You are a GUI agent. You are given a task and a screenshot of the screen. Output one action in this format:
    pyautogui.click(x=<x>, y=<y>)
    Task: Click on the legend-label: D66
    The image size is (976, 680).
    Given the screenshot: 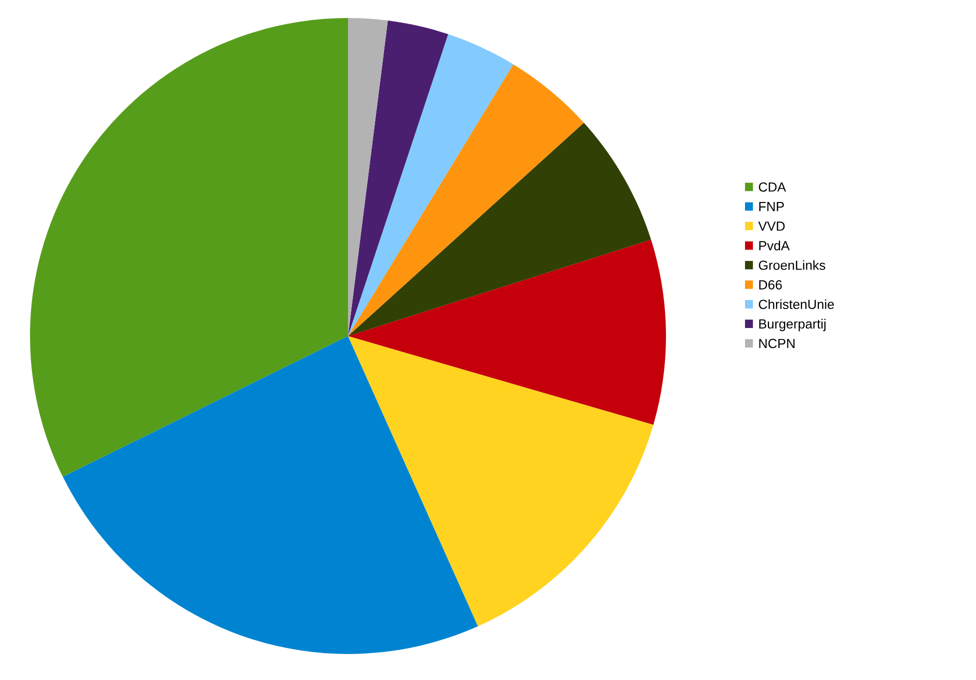 What is the action you would take?
    pyautogui.click(x=770, y=285)
    